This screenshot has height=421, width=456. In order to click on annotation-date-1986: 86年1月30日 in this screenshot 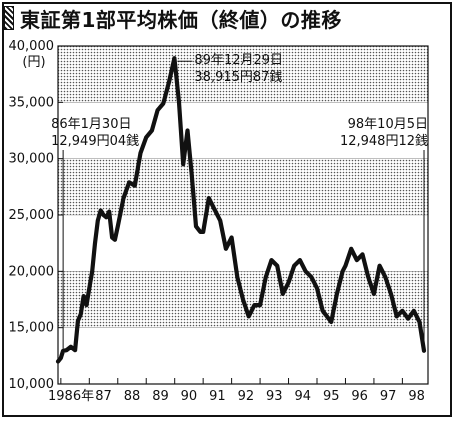, I will do `click(91, 124)`.